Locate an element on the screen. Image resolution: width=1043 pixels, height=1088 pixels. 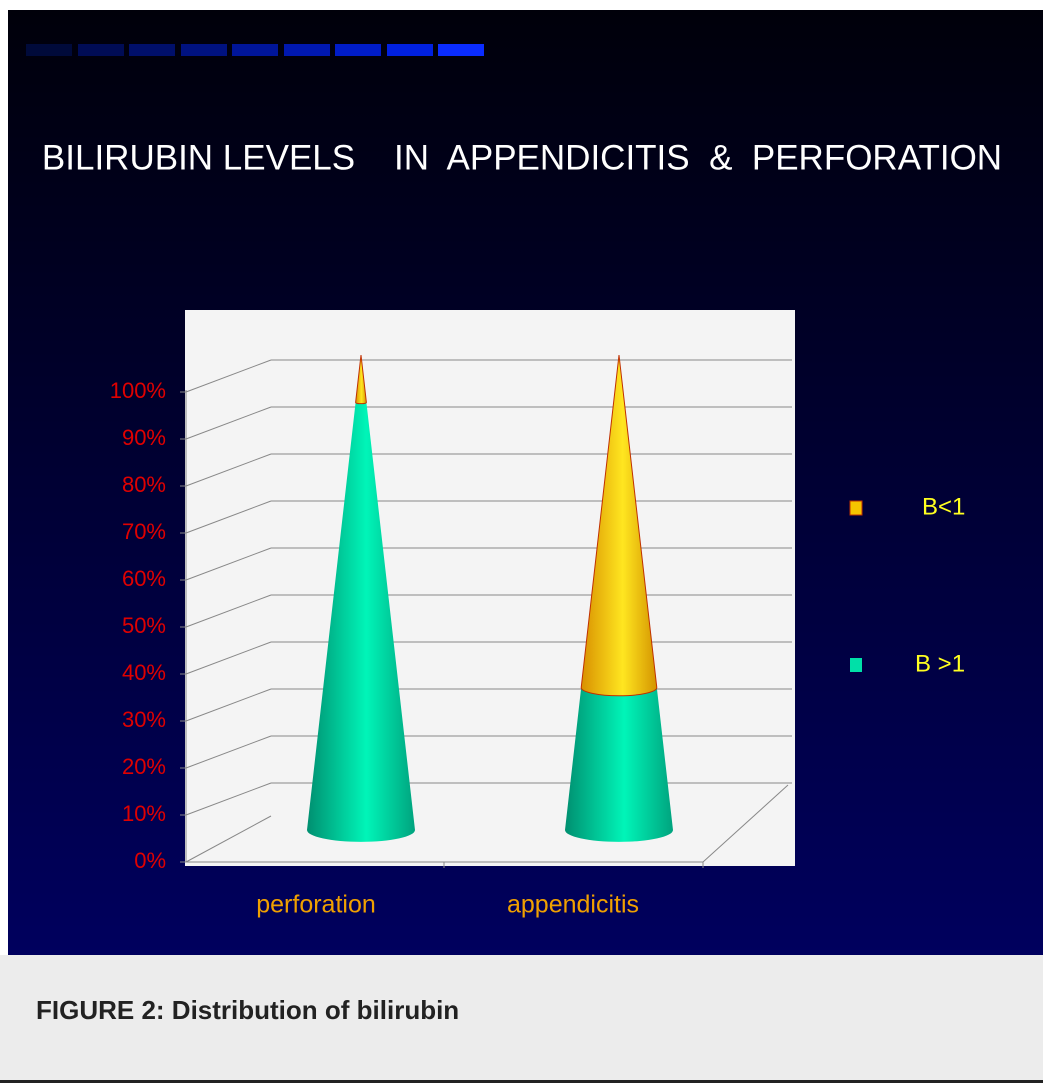
decor-dashes is located at coordinates (255, 50).